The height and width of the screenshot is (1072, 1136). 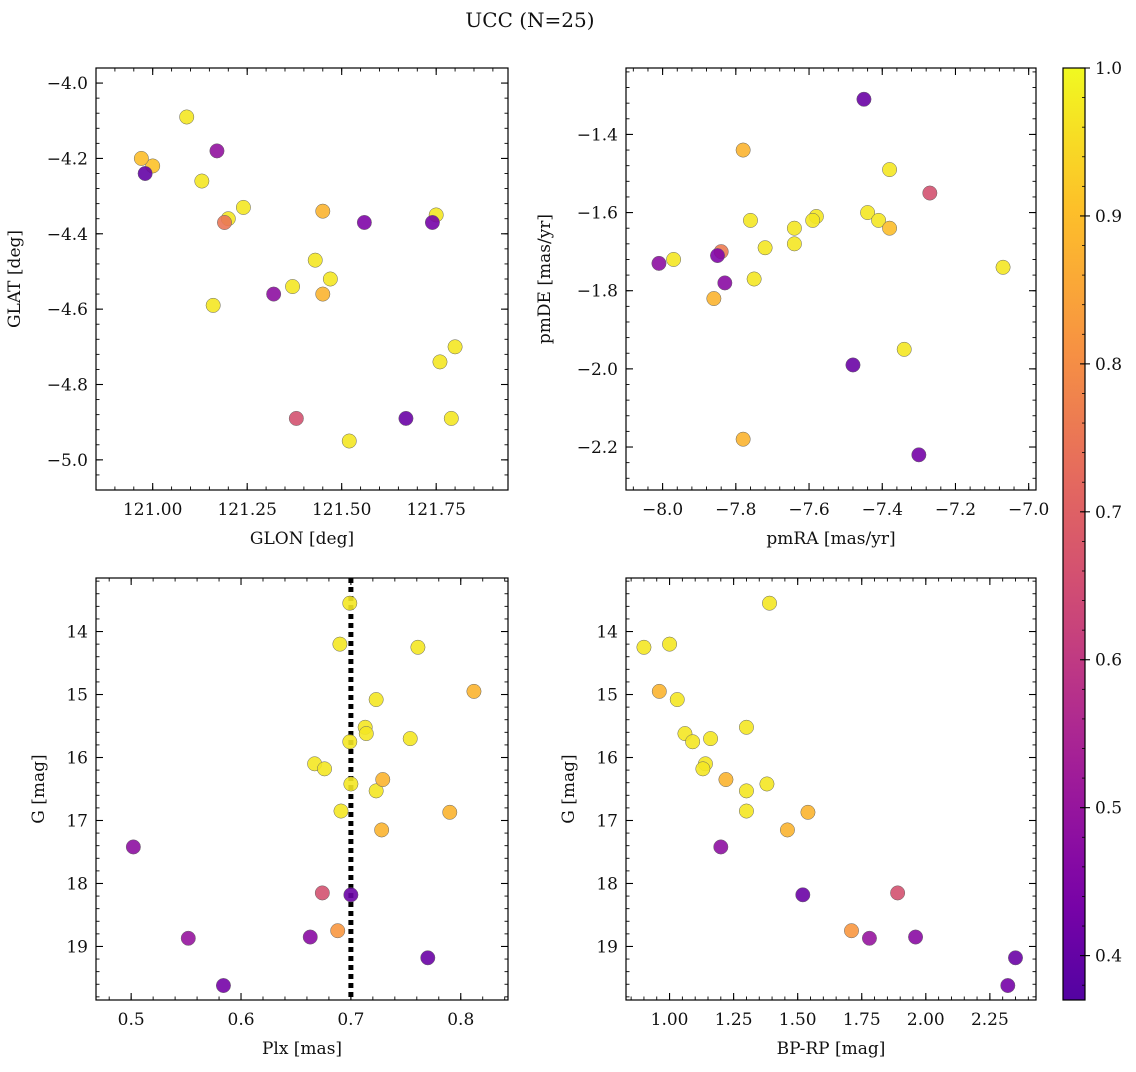 What do you see at coordinates (735, 510) in the screenshot?
I see `pm-xtick-label: −7.8` at bounding box center [735, 510].